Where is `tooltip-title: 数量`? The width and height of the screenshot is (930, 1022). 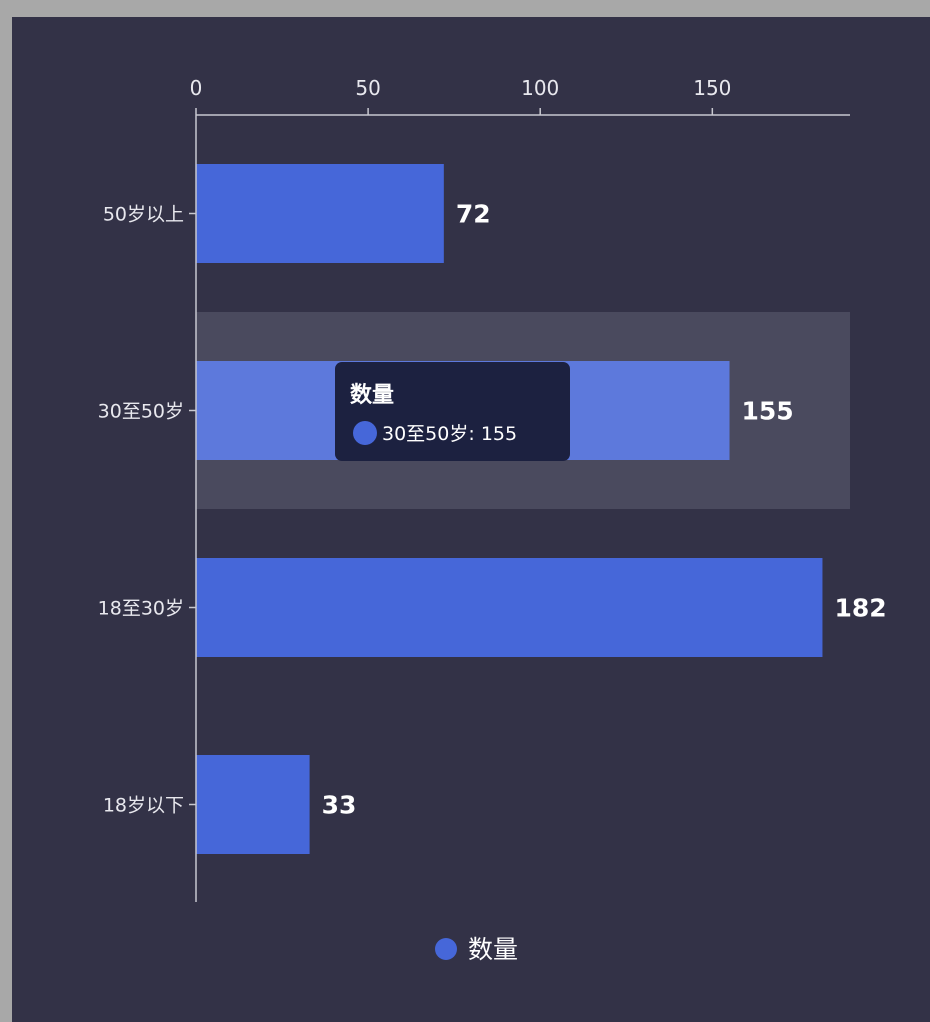
tooltip-title: 数量 is located at coordinates (372, 395).